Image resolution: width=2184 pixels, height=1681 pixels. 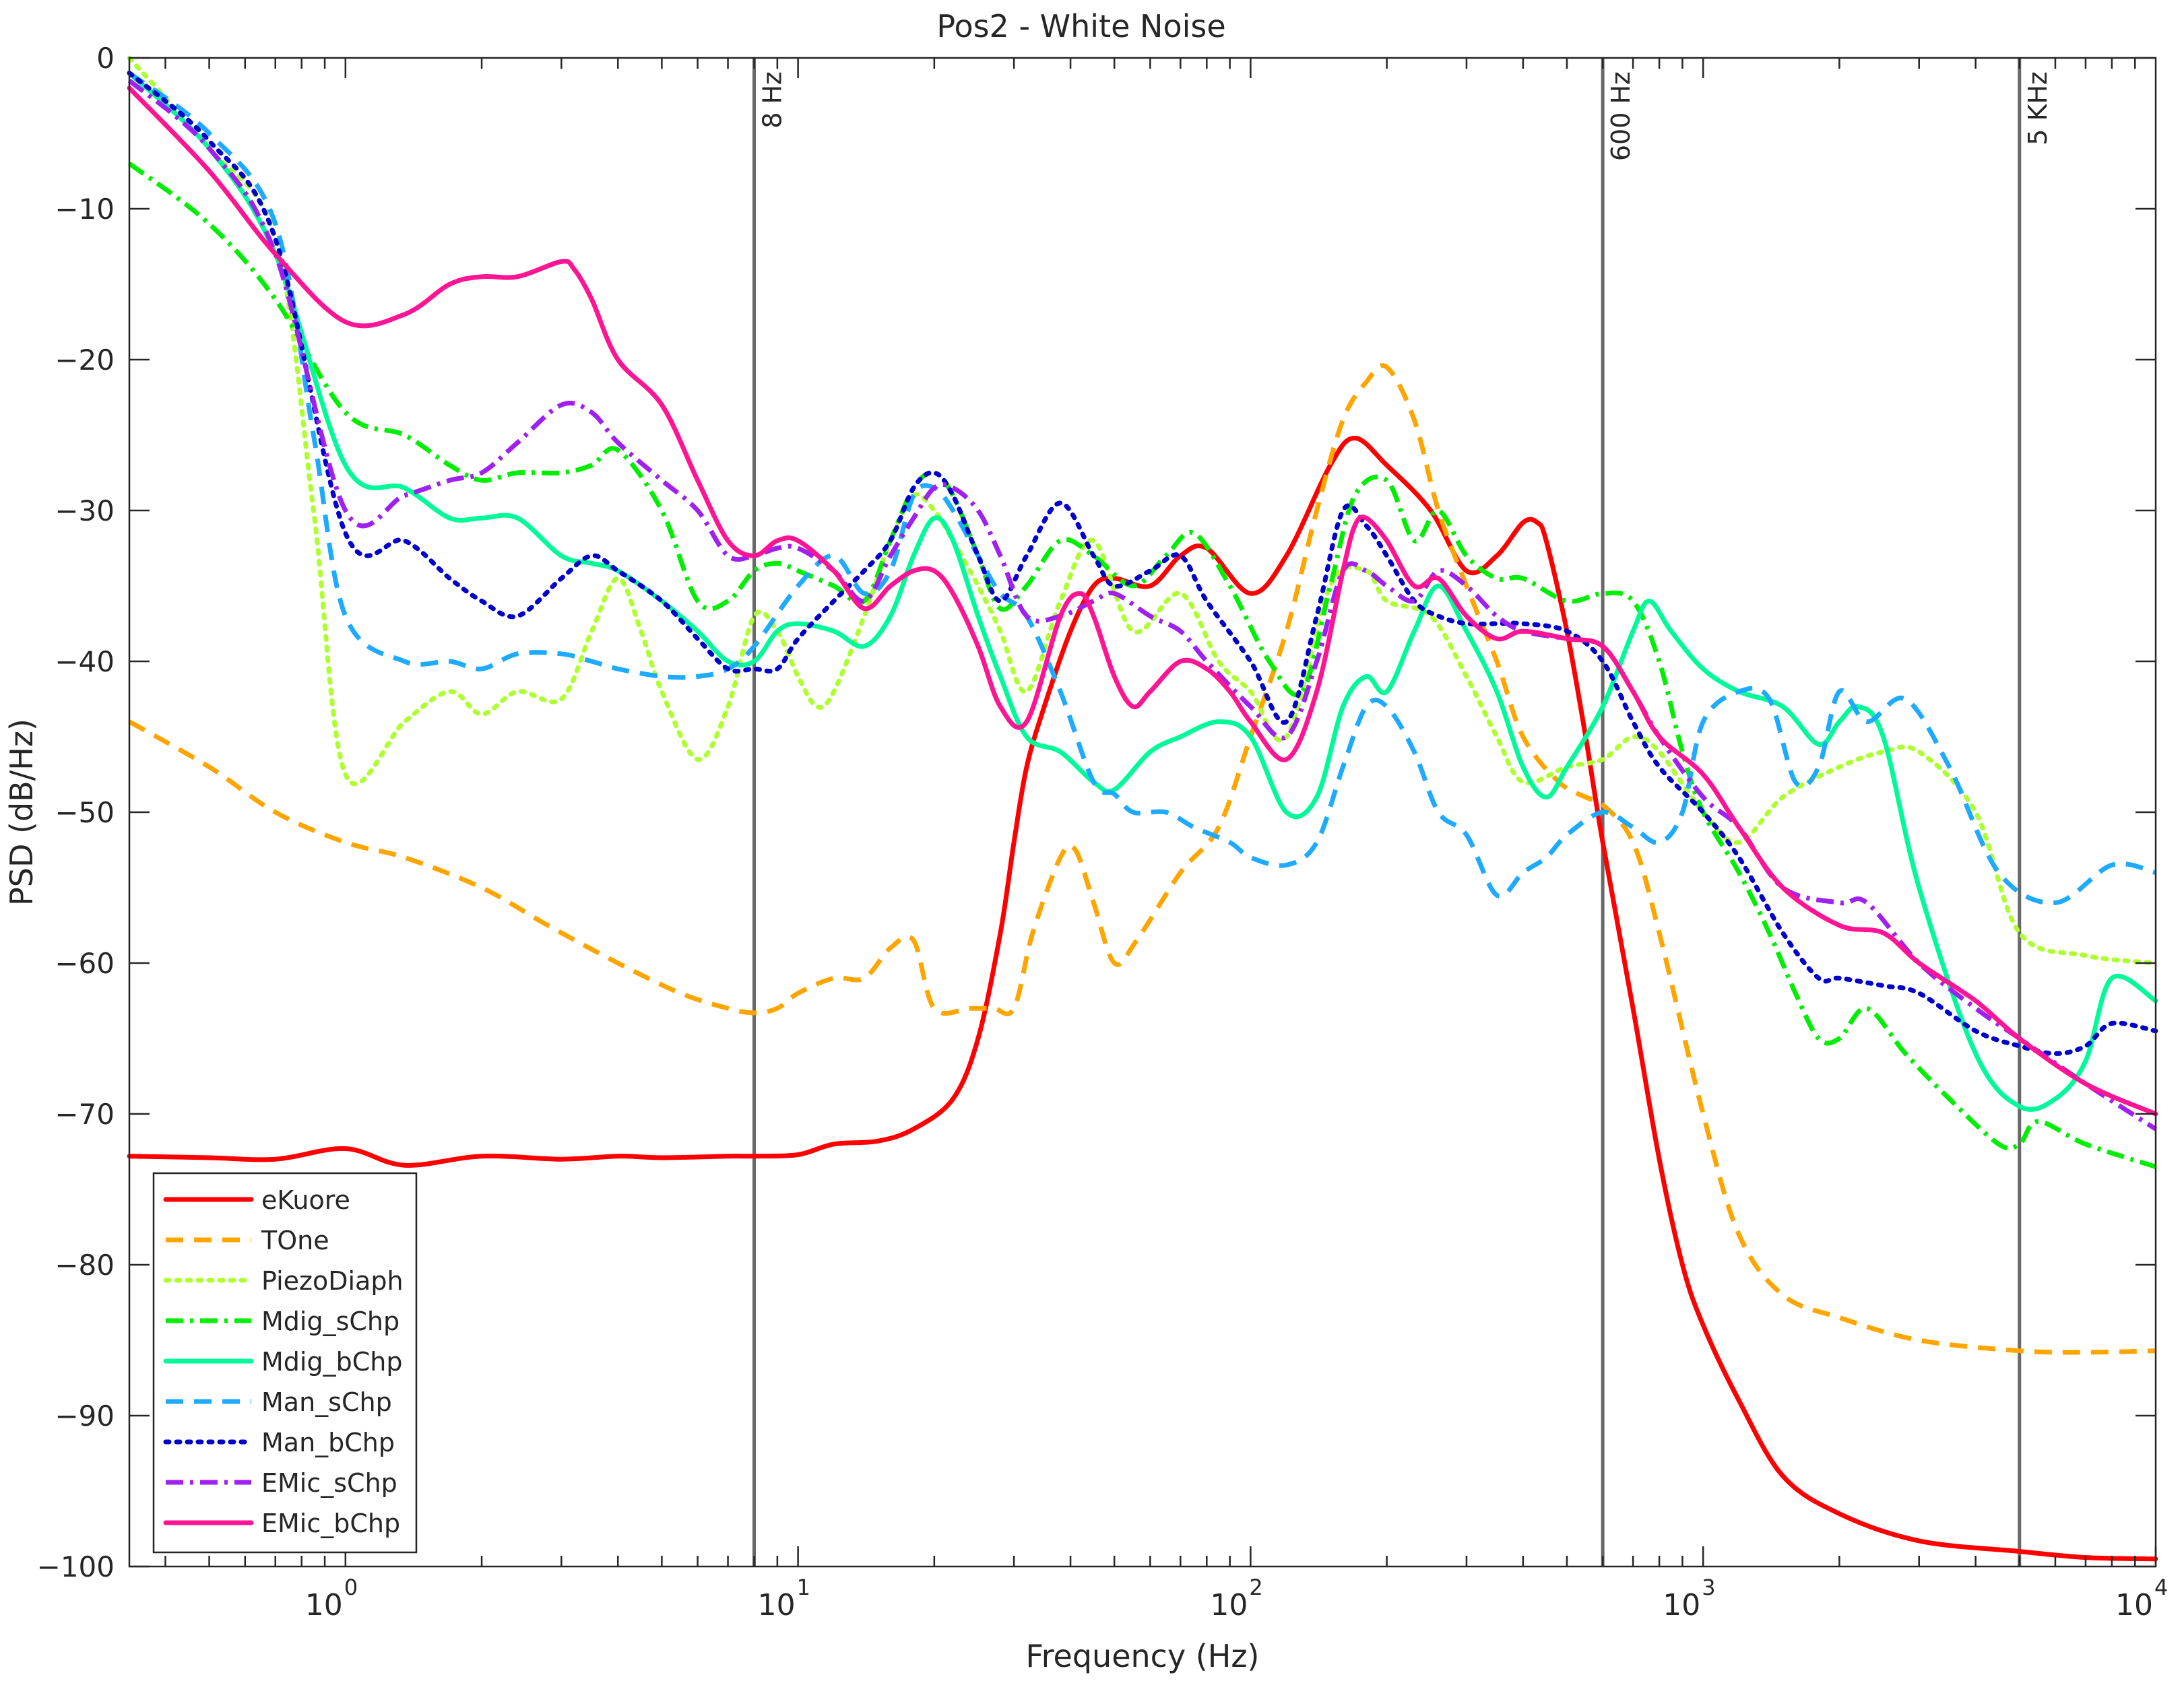 I want to click on y-axis-label: PSD (dB/Hz), so click(x=21, y=812).